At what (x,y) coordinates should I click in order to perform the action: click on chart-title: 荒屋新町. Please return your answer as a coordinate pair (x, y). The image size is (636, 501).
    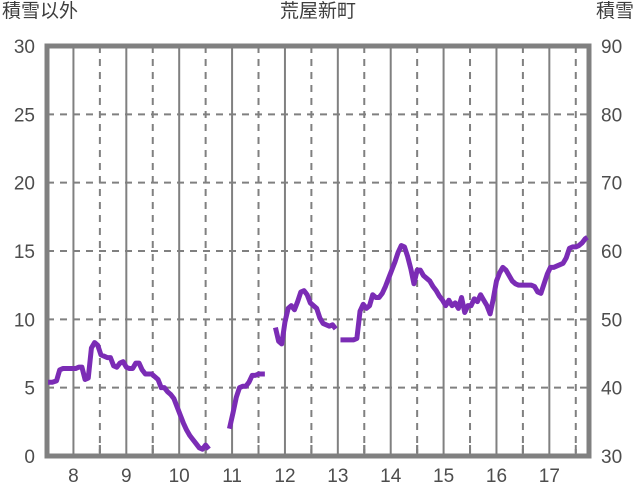
    Looking at the image, I should click on (317, 11).